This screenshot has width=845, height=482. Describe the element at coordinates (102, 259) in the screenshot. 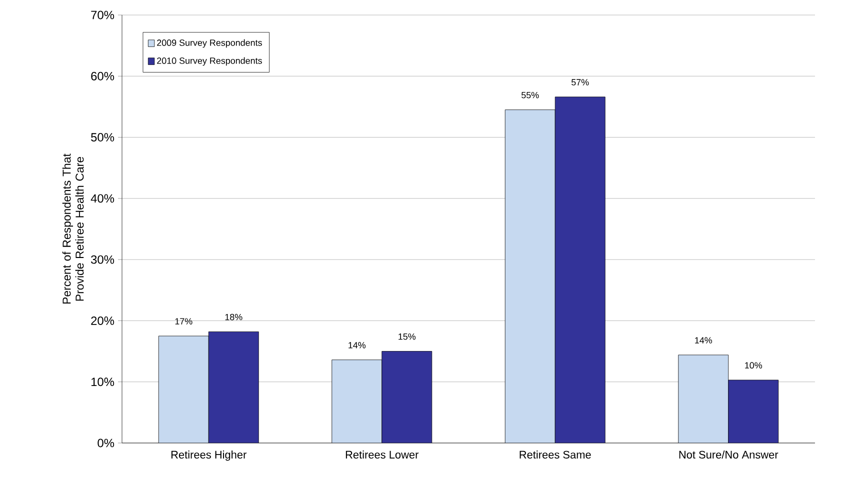

I see `y-tick-label: 30%` at that location.